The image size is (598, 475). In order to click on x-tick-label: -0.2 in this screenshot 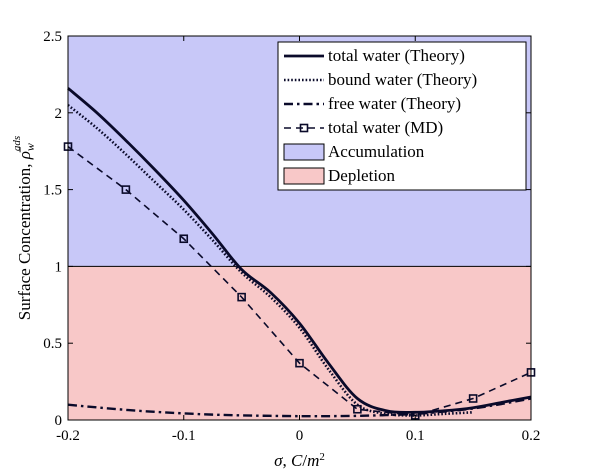, I will do `click(68, 436)`.